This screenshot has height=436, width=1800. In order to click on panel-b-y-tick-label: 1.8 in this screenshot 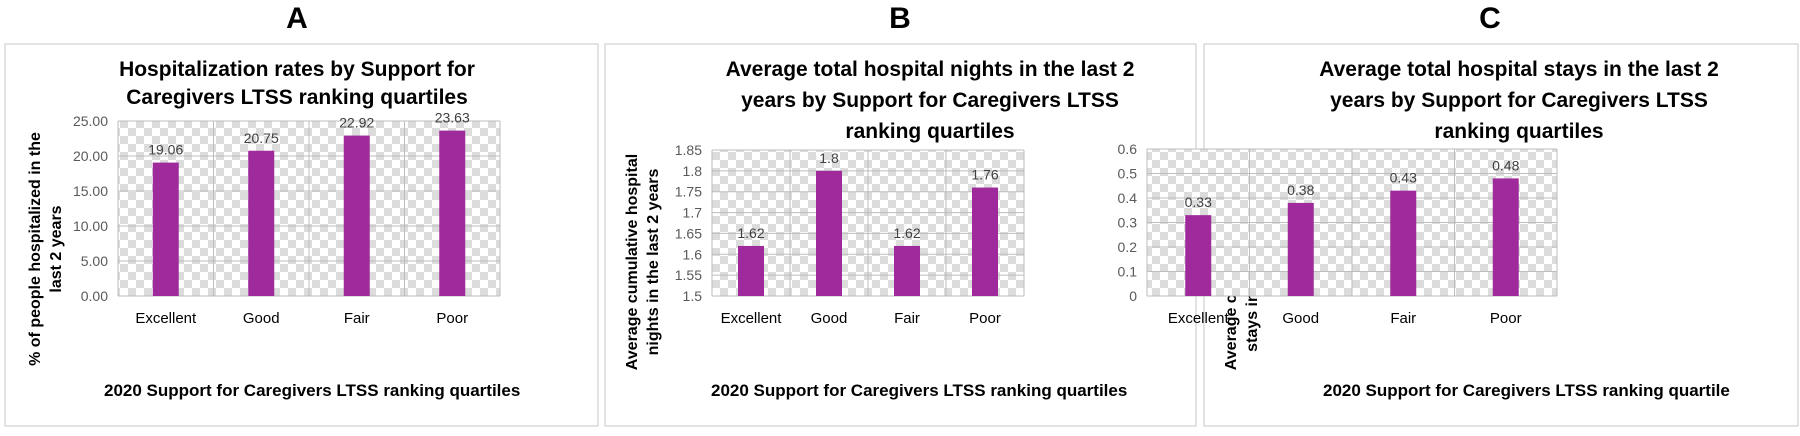, I will do `click(693, 171)`.